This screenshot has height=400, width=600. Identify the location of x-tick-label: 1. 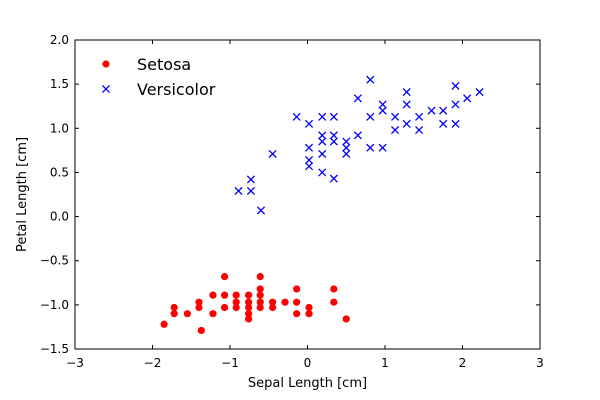
(385, 363).